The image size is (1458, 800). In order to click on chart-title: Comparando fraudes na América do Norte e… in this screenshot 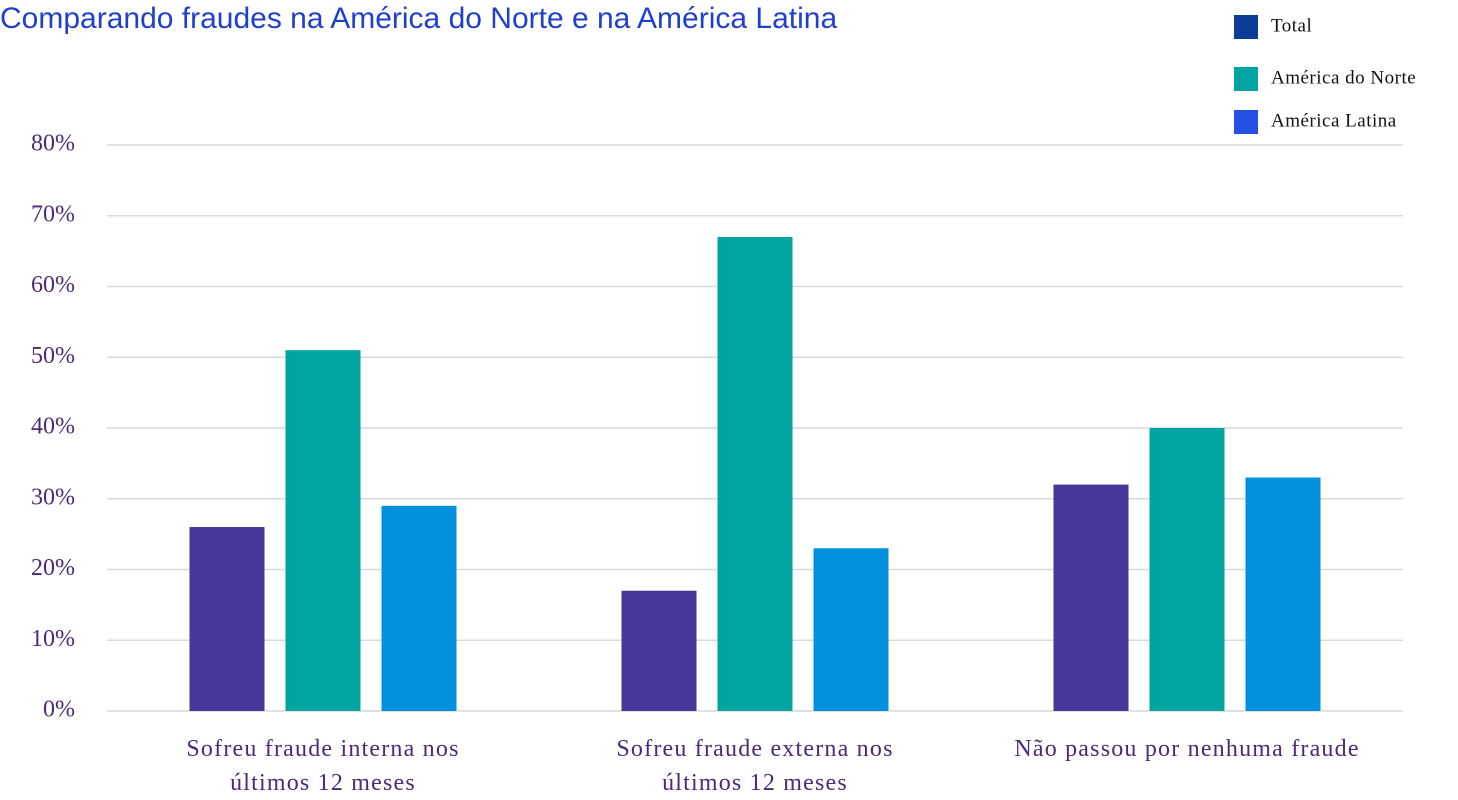, I will do `click(418, 18)`.